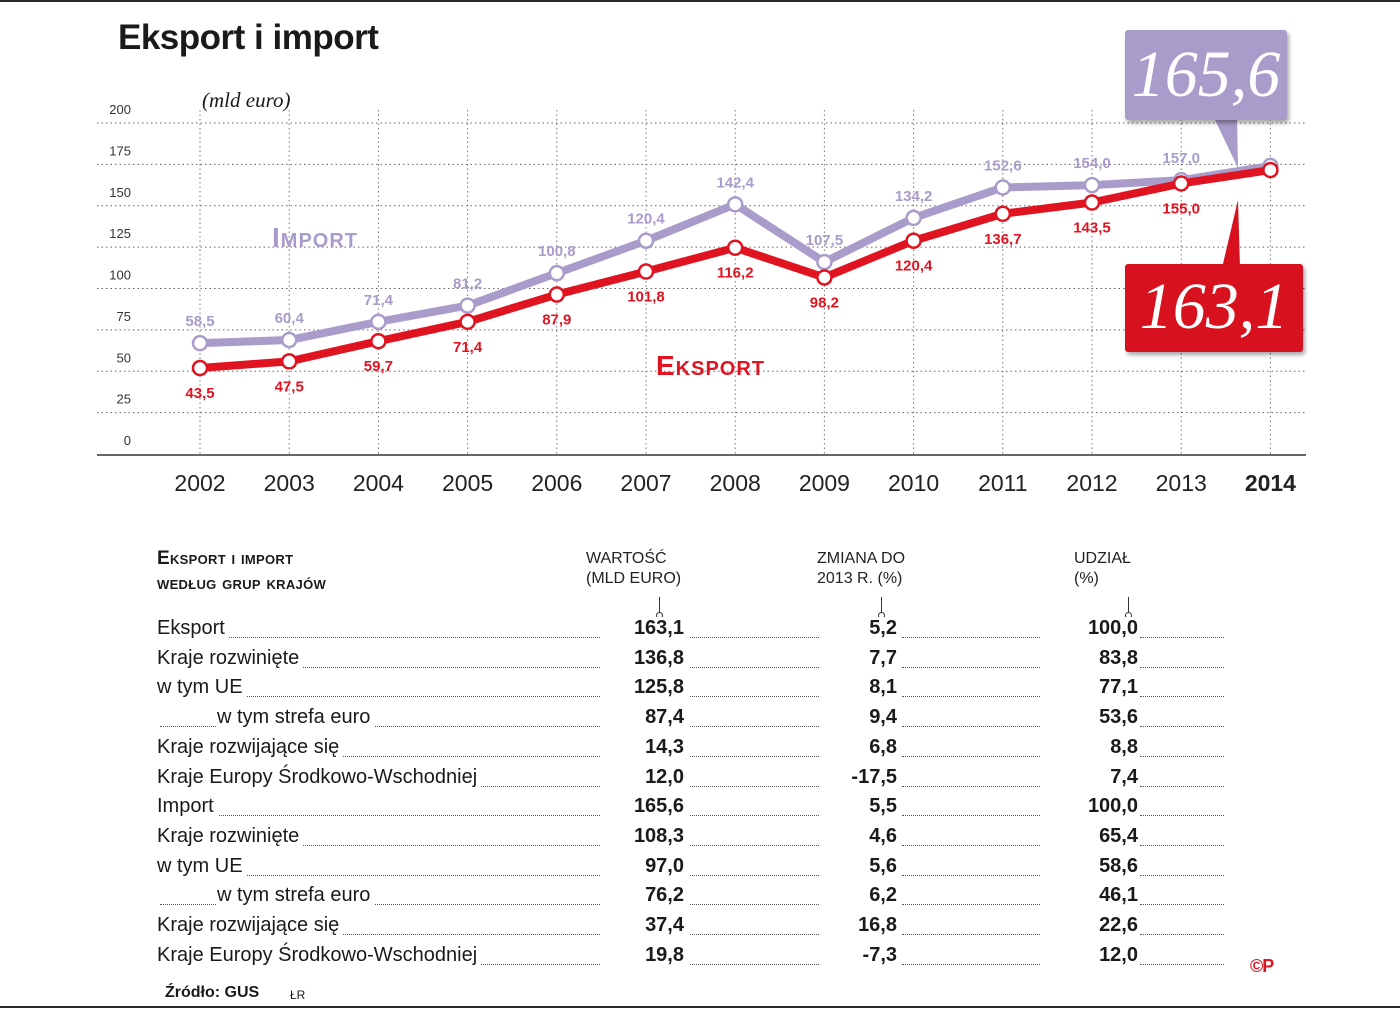  Describe the element at coordinates (467, 483) in the screenshot. I see `x-tick-label: 2005` at that location.